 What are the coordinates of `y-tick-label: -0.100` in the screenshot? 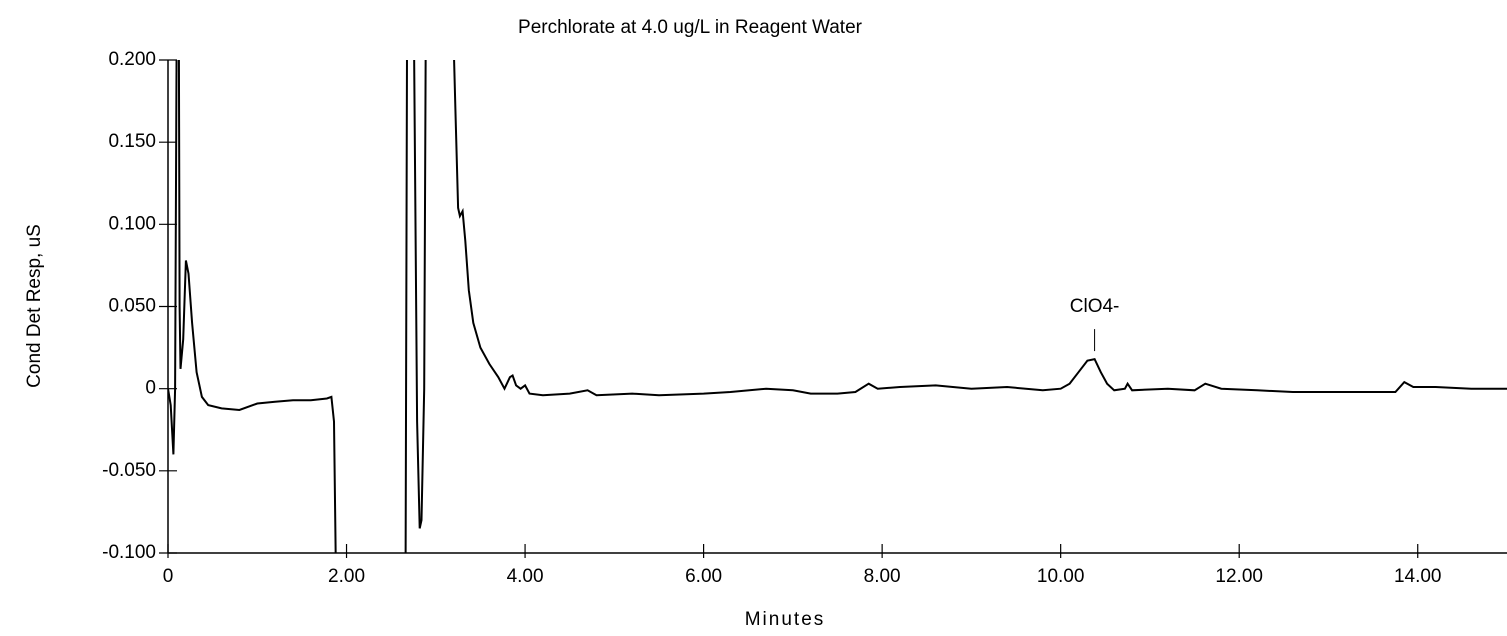 It's located at (129, 552).